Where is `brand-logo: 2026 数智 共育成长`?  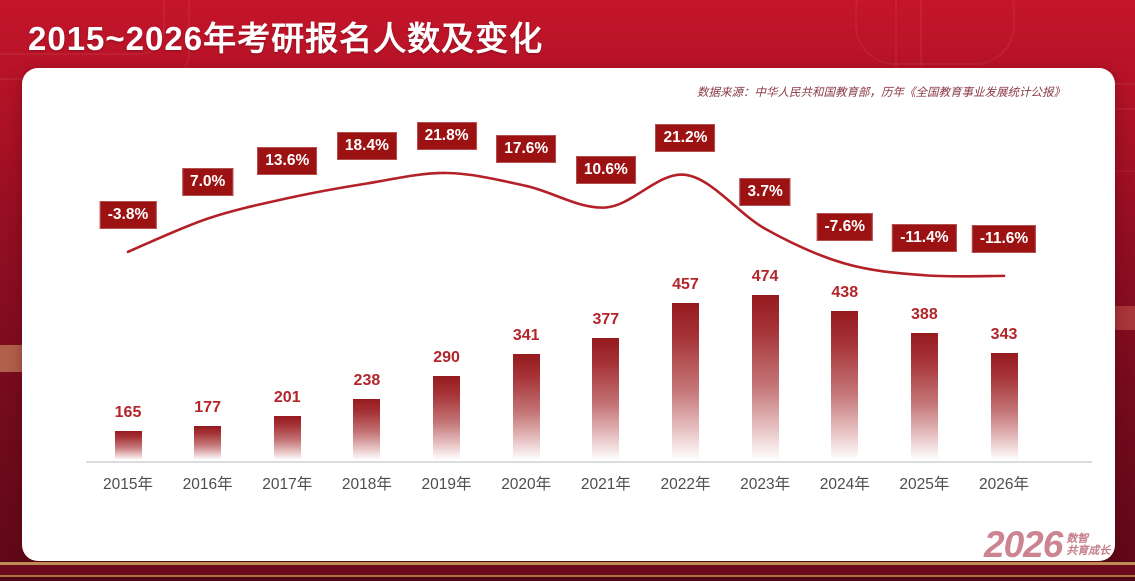 brand-logo: 2026 数智 共育成长 is located at coordinates (1047, 545).